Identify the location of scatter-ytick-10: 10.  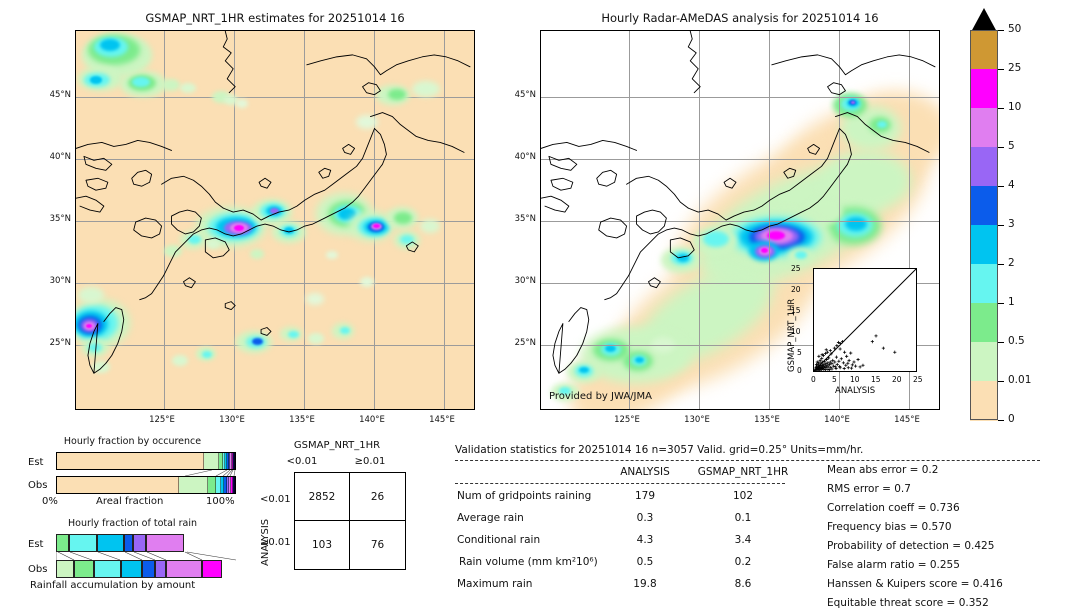
(796, 331).